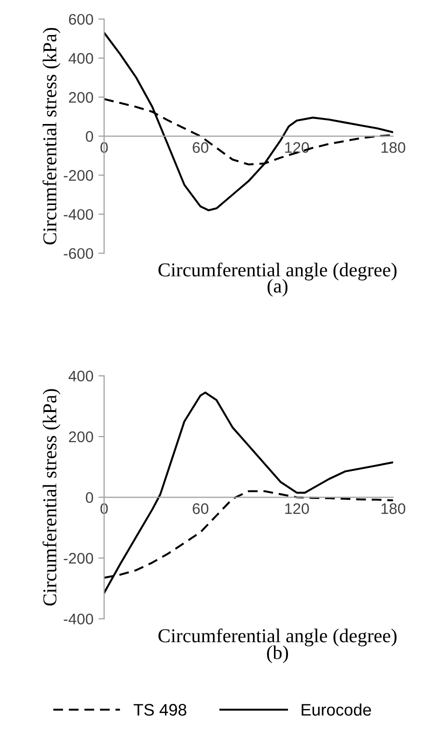 Image resolution: width=425 pixels, height=734 pixels. Describe the element at coordinates (297, 508) in the screenshot. I see `x-tick-label: 120` at that location.